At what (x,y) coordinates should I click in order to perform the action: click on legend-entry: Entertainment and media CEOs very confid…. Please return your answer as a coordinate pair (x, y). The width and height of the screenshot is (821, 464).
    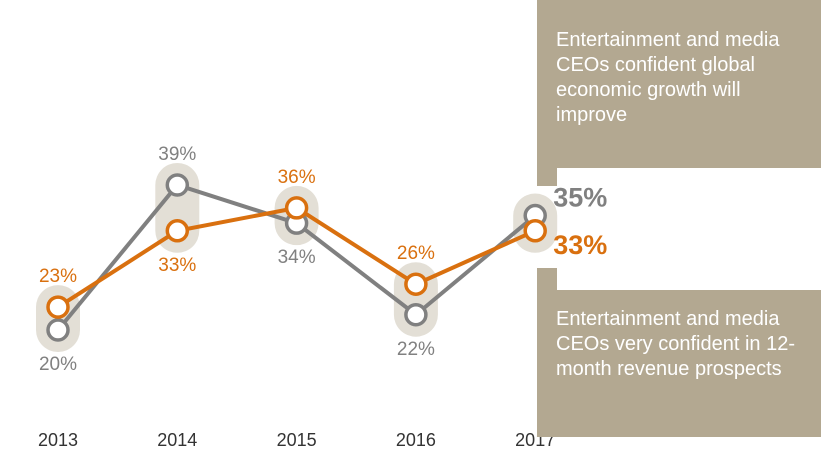
    Looking at the image, I should click on (675, 344).